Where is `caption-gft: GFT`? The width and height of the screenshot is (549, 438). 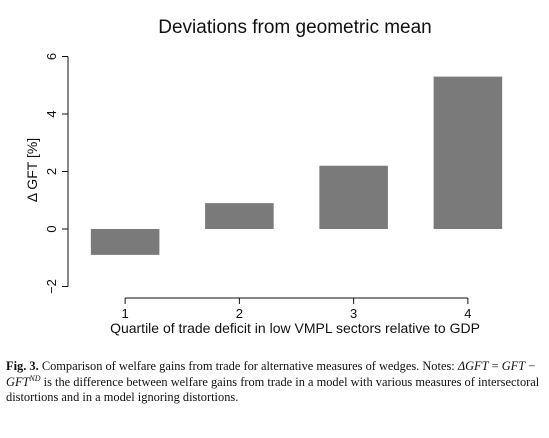
caption-gft: GFT is located at coordinates (513, 366).